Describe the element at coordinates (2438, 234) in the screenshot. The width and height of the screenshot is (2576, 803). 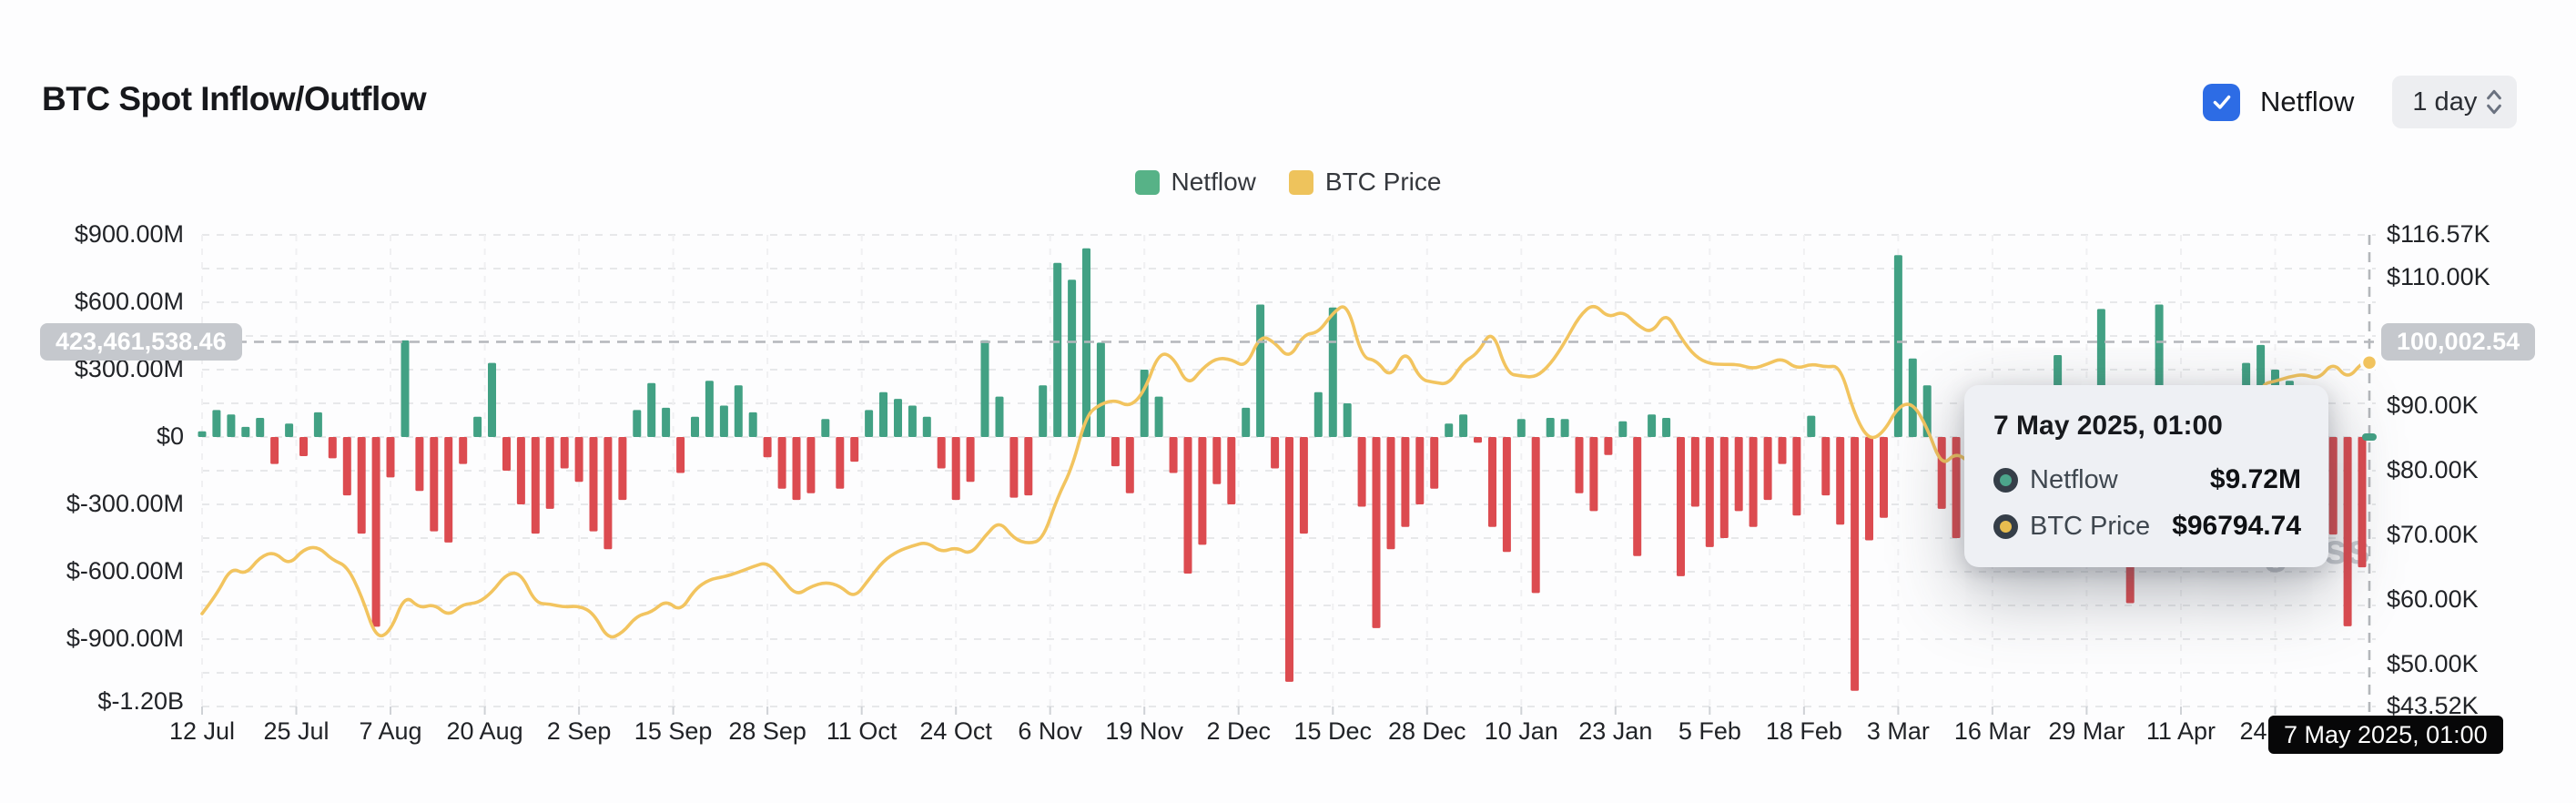
I see `y-axis-right-label: $116.57K` at that location.